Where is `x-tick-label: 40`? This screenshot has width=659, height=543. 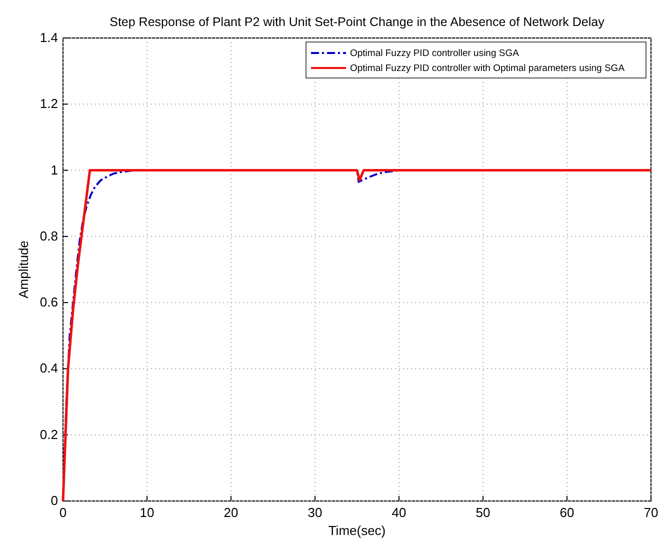
x-tick-label: 40 is located at coordinates (399, 512).